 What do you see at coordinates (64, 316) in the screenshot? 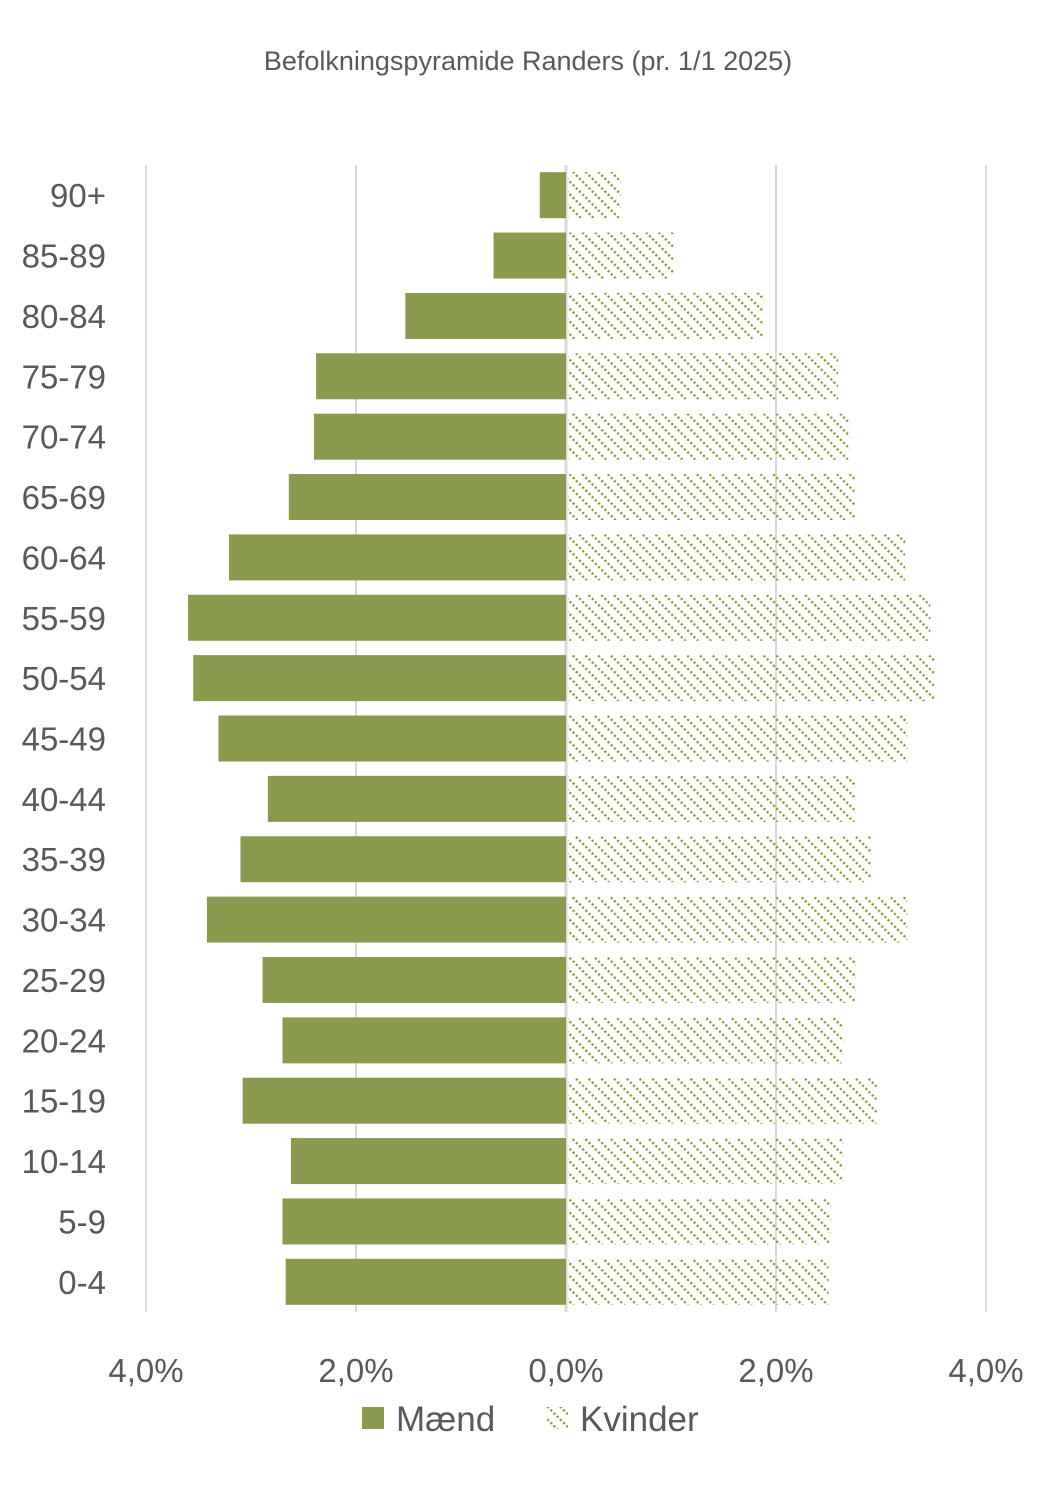
I see `category-label: 80-84` at bounding box center [64, 316].